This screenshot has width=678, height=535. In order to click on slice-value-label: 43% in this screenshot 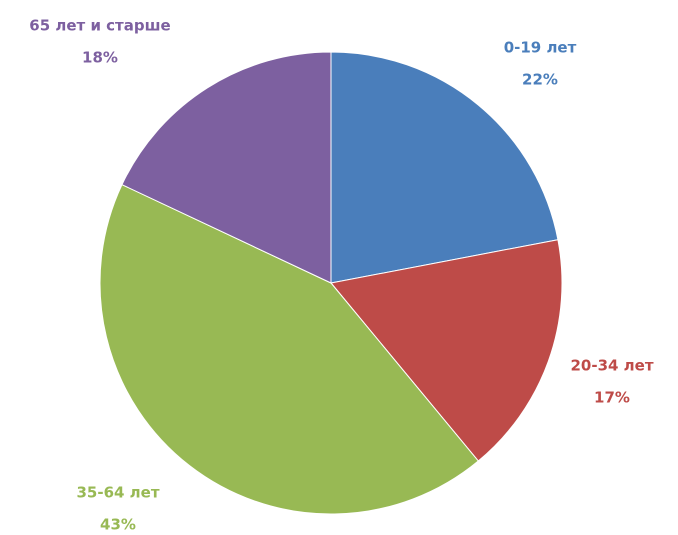, I will do `click(118, 524)`.